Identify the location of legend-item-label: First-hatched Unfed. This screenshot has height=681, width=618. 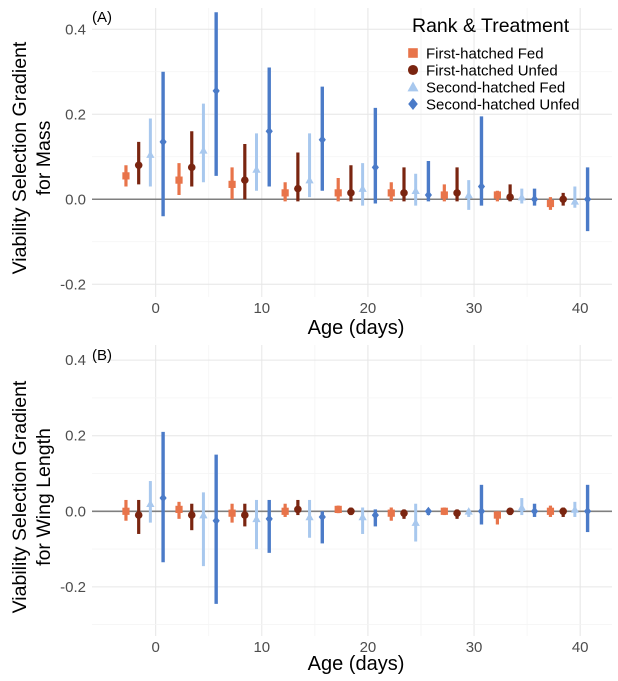
(492, 71).